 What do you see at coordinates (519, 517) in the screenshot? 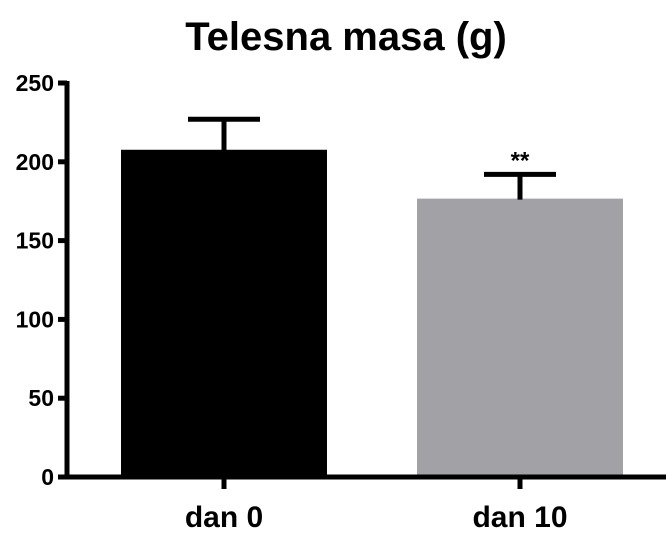
I see `x-tick-label-1: dan 10` at bounding box center [519, 517].